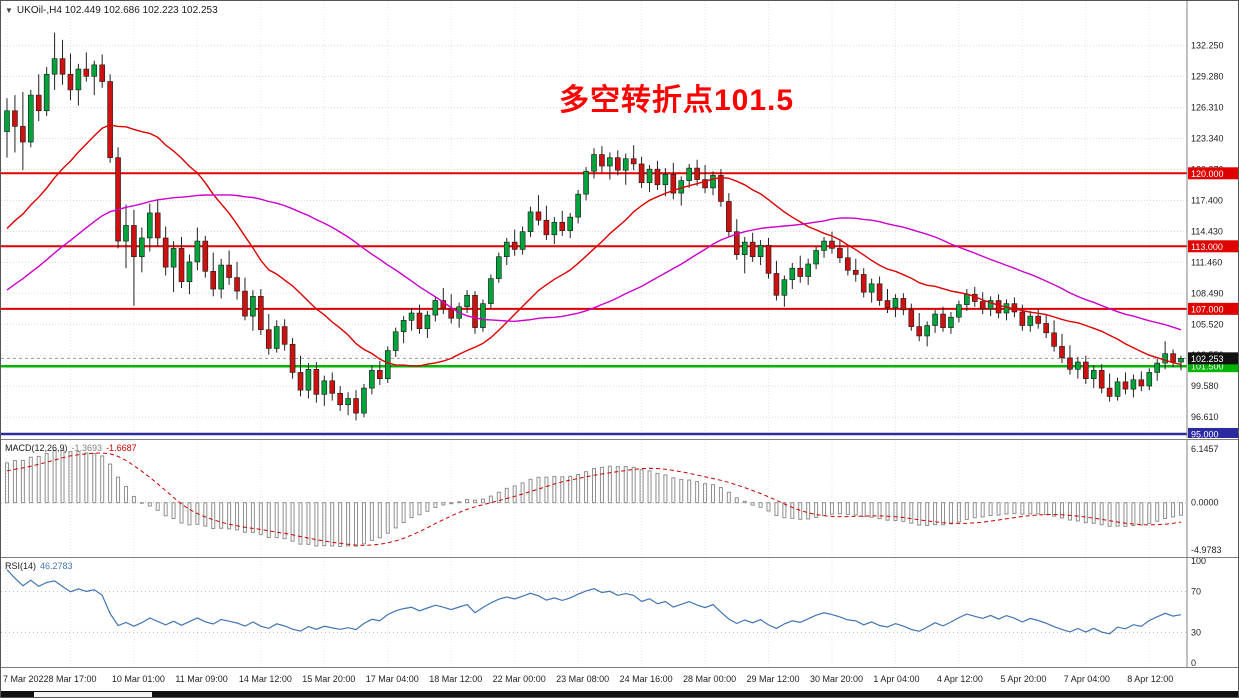 This screenshot has height=698, width=1239. What do you see at coordinates (1198, 562) in the screenshot?
I see `rsi-axis-label: 100` at bounding box center [1198, 562].